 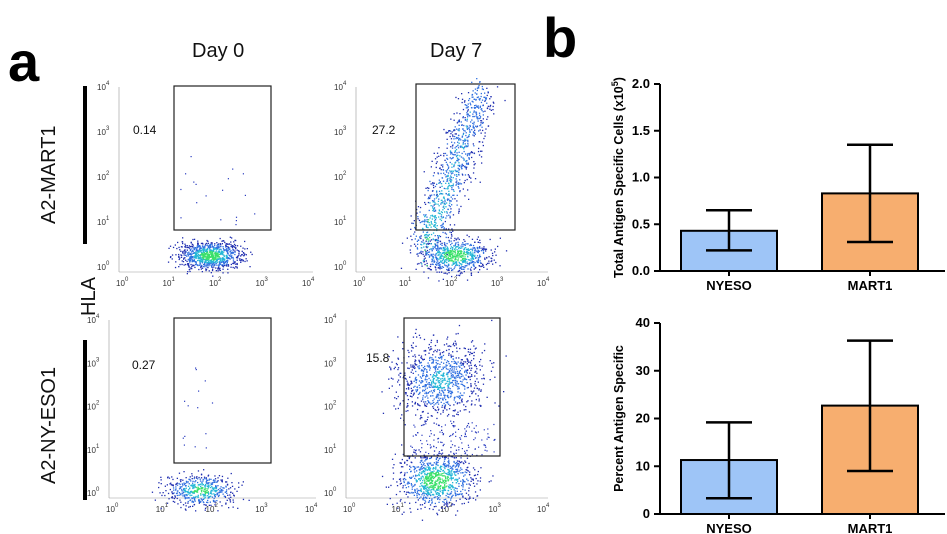 I want to click on flow-plot-nyeso1_day7: 10 010 110 210 310 410 0 10 1 10 2 10 3 10 415.8, so click(x=437, y=417).